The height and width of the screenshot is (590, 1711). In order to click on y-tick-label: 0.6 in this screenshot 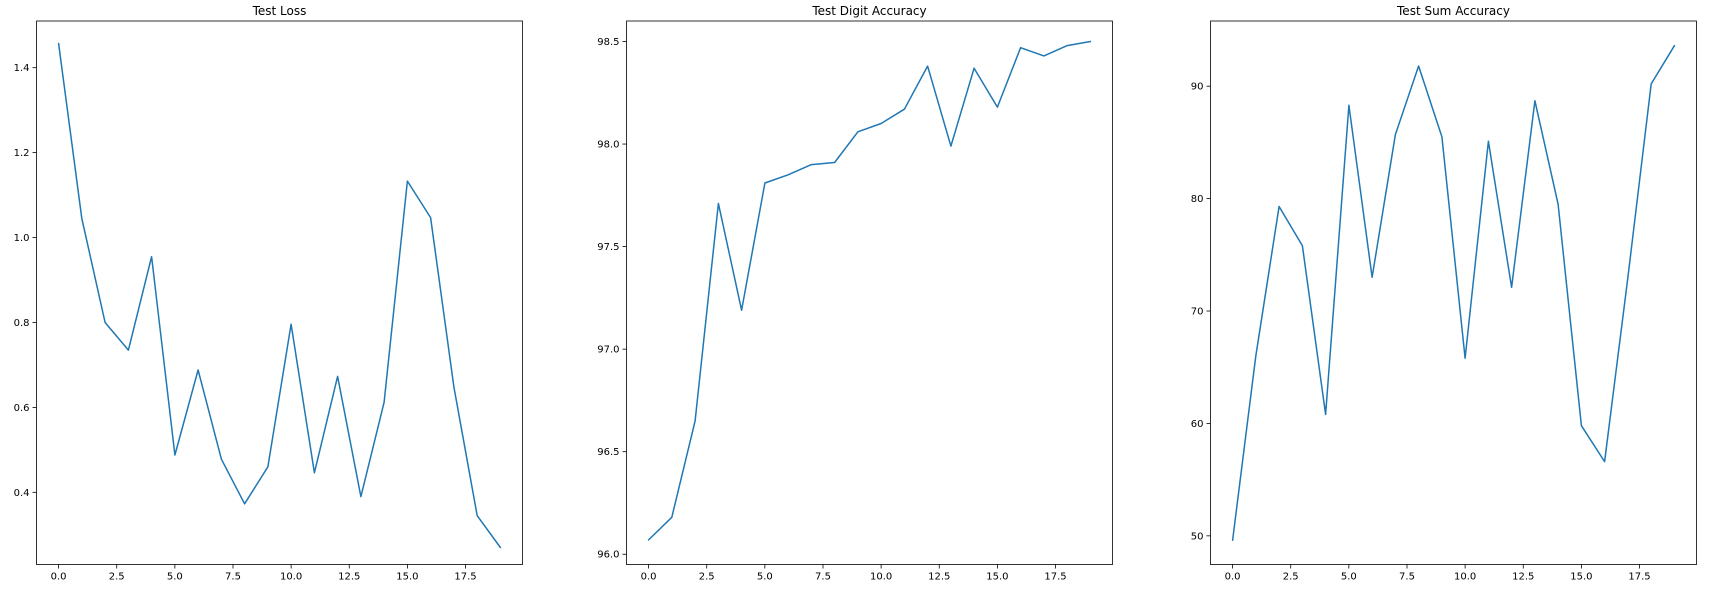, I will do `click(22, 408)`.